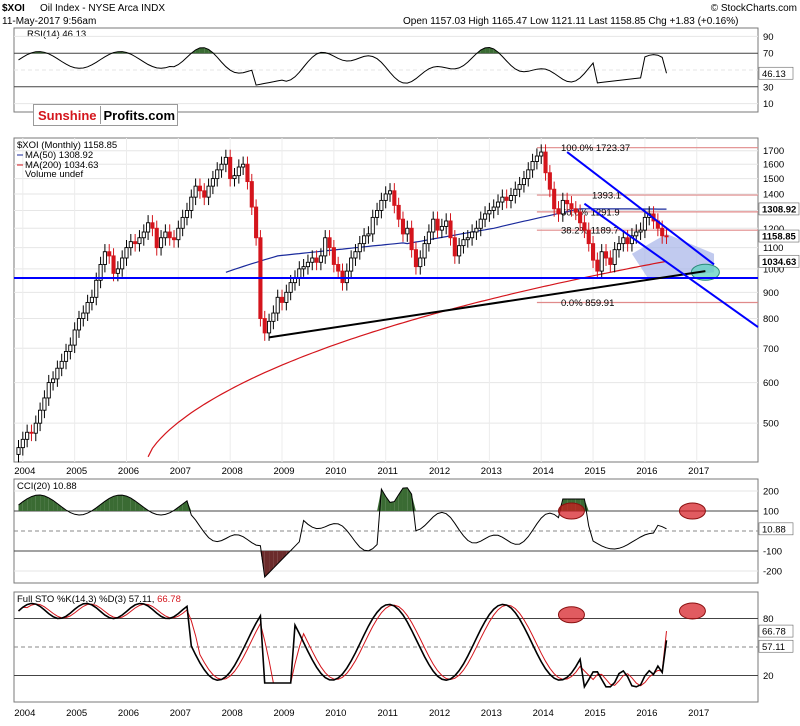 The image size is (800, 726). I want to click on price-tick-label: 800, so click(771, 319).